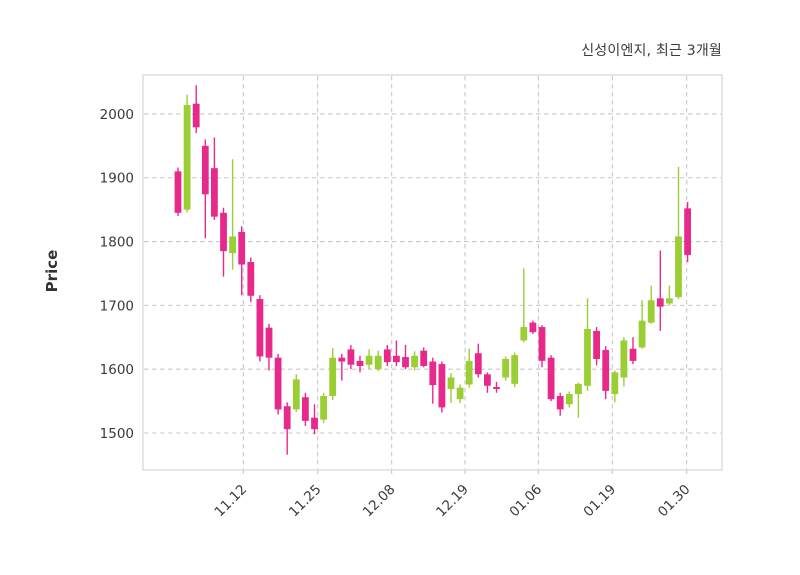 The height and width of the screenshot is (575, 800). Describe the element at coordinates (526, 501) in the screenshot. I see `x-tick-label: 01.06` at that location.